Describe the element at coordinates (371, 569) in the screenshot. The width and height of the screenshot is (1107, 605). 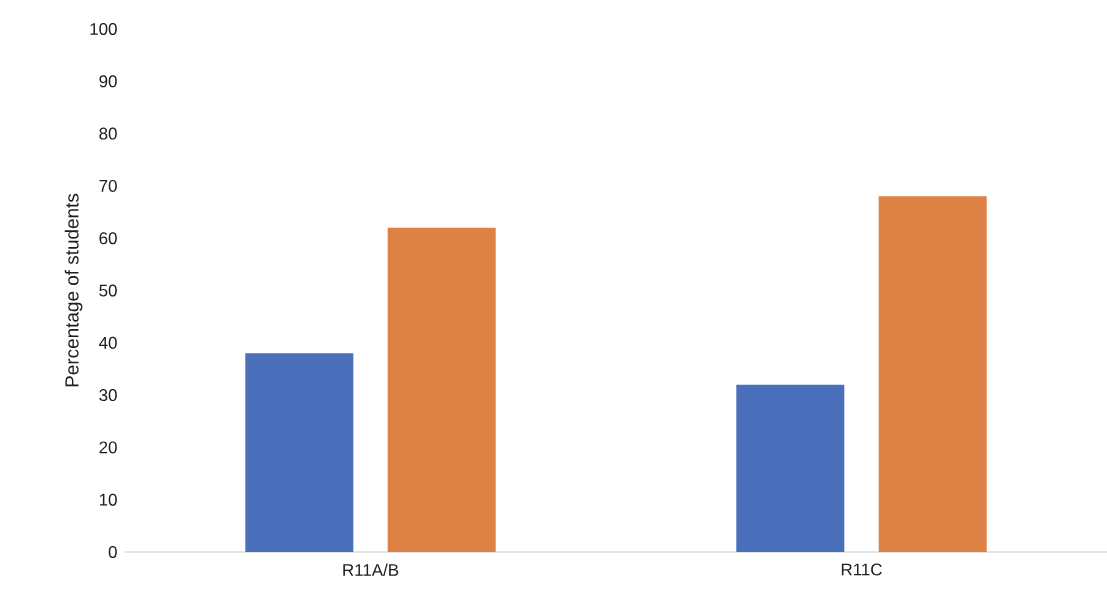
I see `x-tick-label: R11A/B` at that location.